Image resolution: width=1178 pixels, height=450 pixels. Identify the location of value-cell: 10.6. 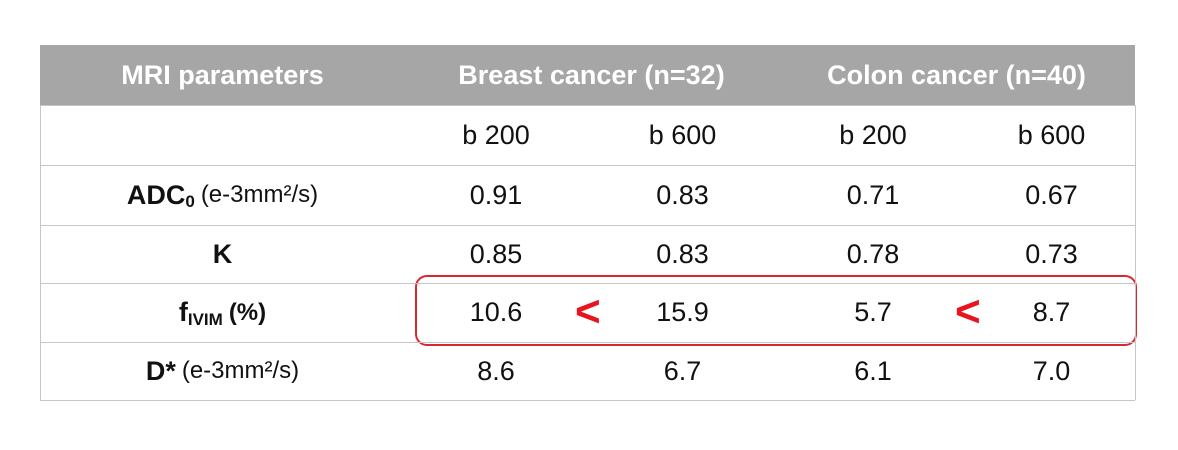
(496, 312).